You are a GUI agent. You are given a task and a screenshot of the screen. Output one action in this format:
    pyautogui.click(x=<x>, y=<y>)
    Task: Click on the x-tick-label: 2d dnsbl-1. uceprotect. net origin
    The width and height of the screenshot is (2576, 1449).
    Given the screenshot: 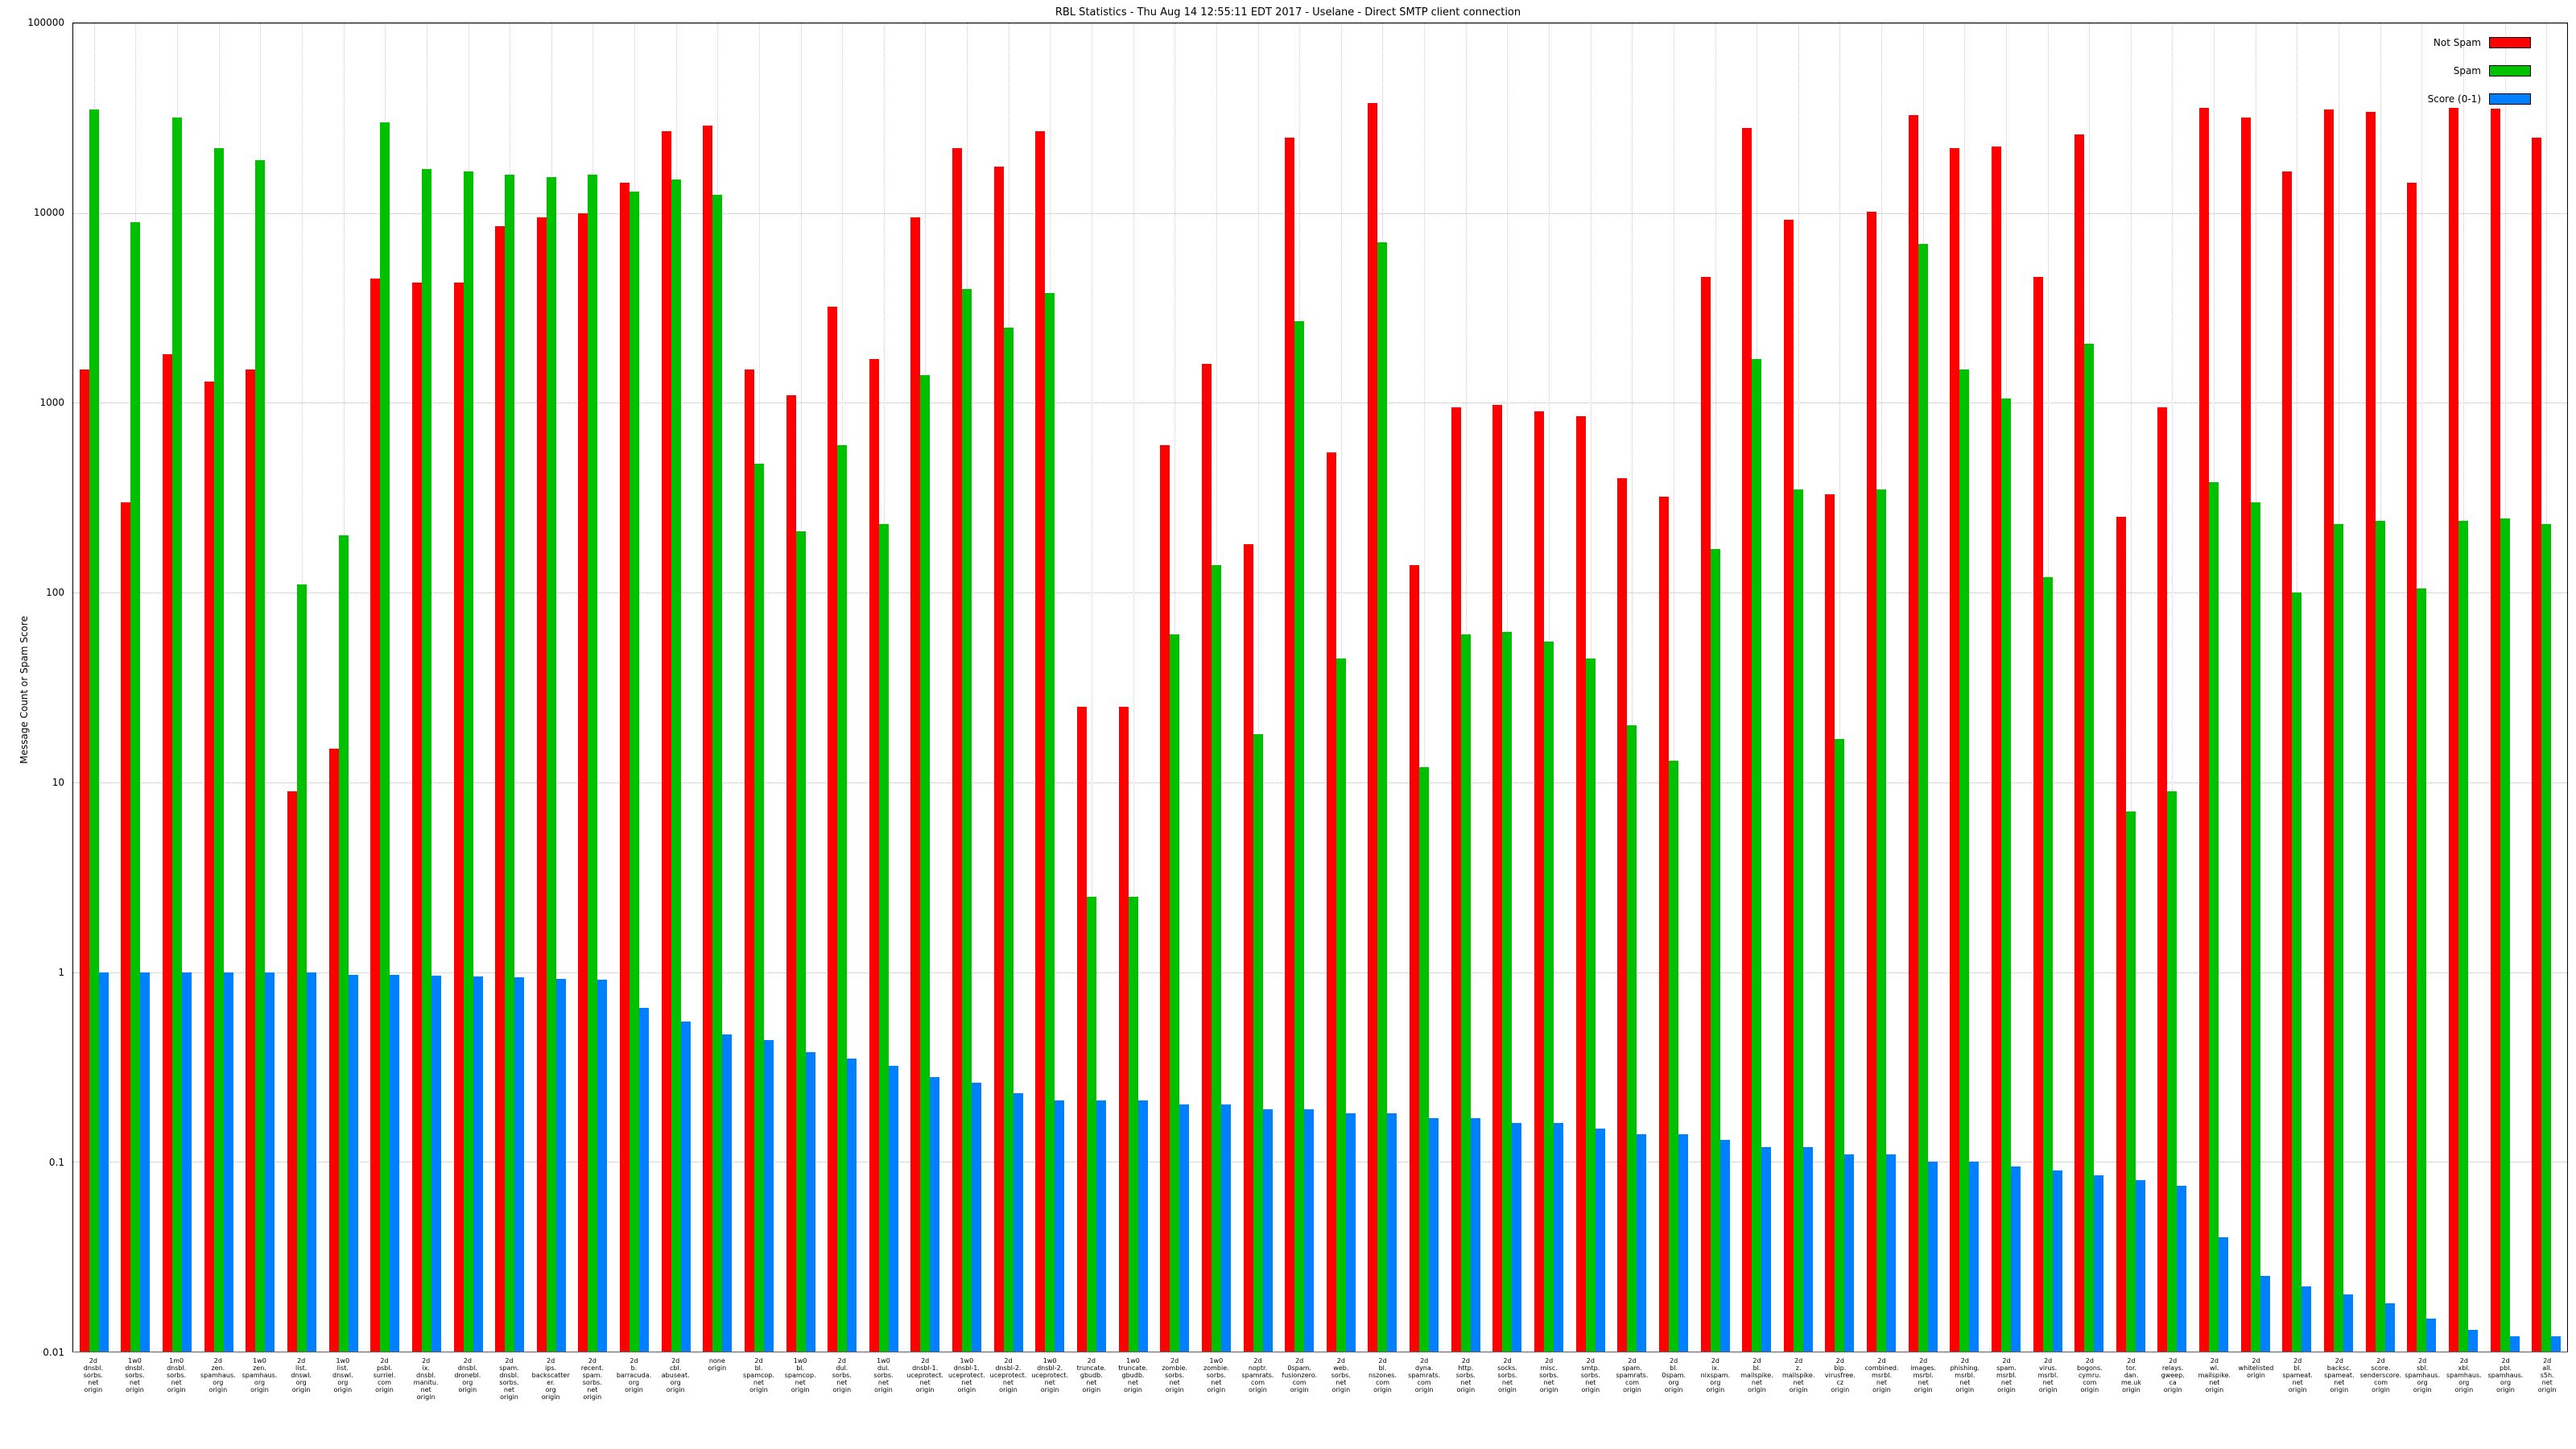 What is the action you would take?
    pyautogui.click(x=925, y=1375)
    